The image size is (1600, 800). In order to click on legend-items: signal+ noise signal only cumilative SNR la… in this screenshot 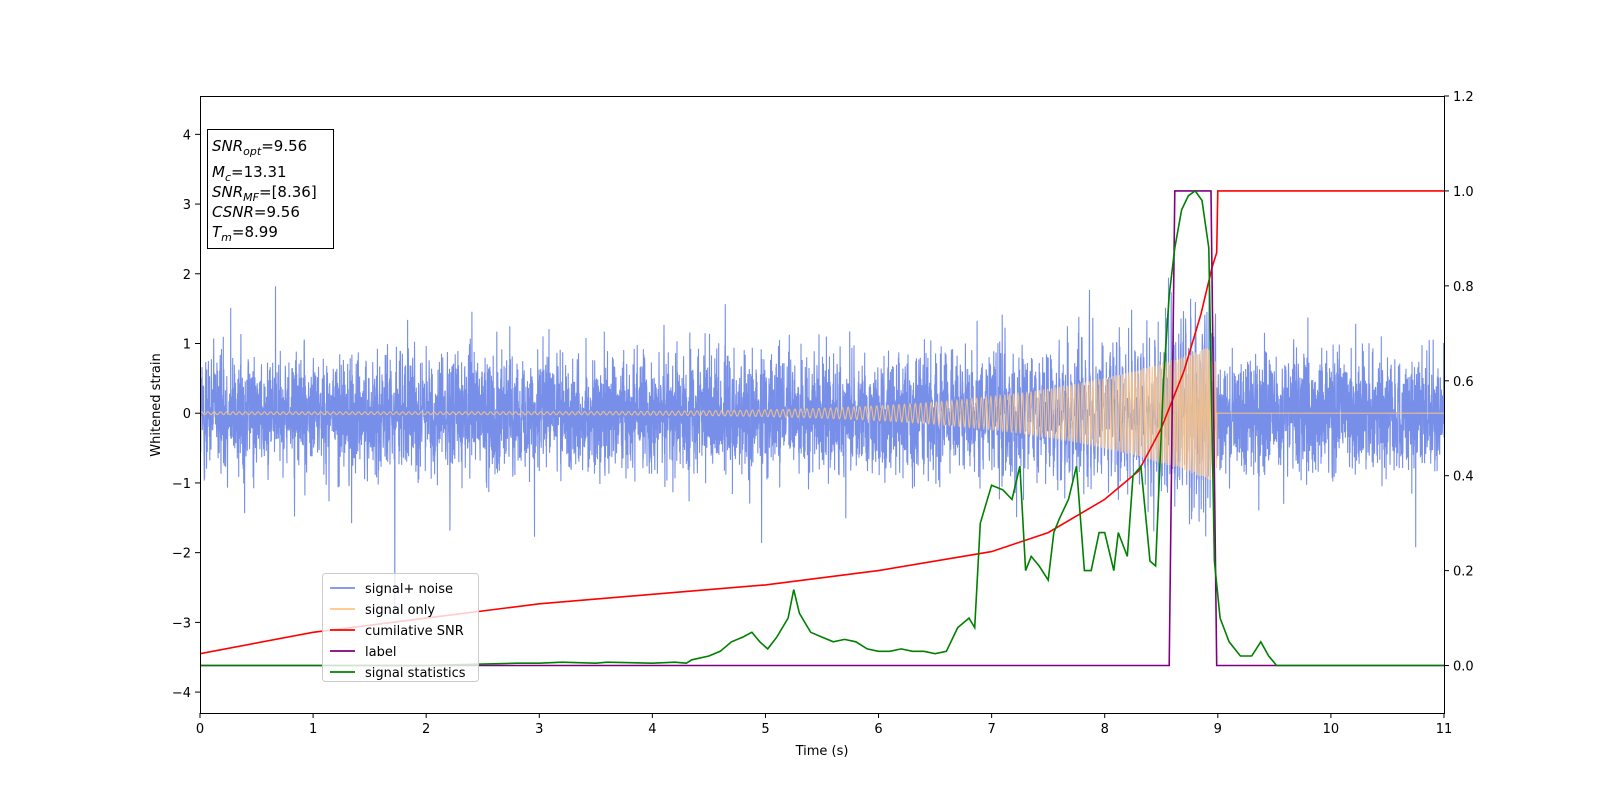, I will do `click(398, 631)`.